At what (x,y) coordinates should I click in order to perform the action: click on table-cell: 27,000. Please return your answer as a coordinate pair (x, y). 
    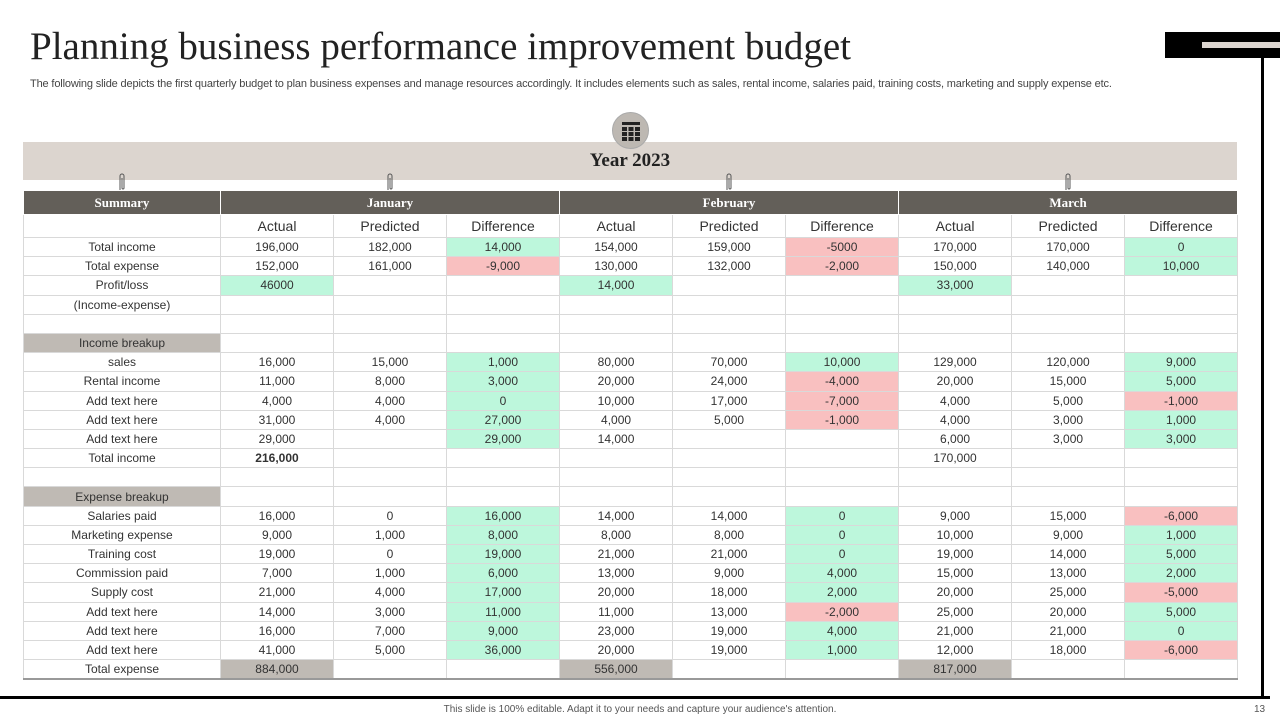
    Looking at the image, I should click on (503, 419).